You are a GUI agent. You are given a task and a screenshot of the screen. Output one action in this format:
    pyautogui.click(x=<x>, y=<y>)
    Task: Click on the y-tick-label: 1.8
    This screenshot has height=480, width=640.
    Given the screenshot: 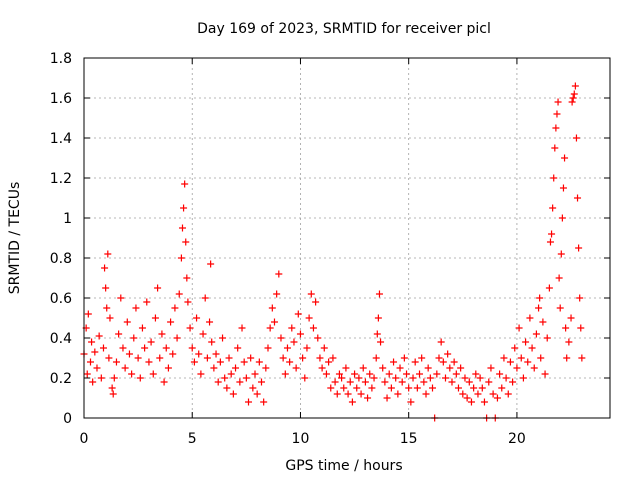 What is the action you would take?
    pyautogui.click(x=61, y=59)
    